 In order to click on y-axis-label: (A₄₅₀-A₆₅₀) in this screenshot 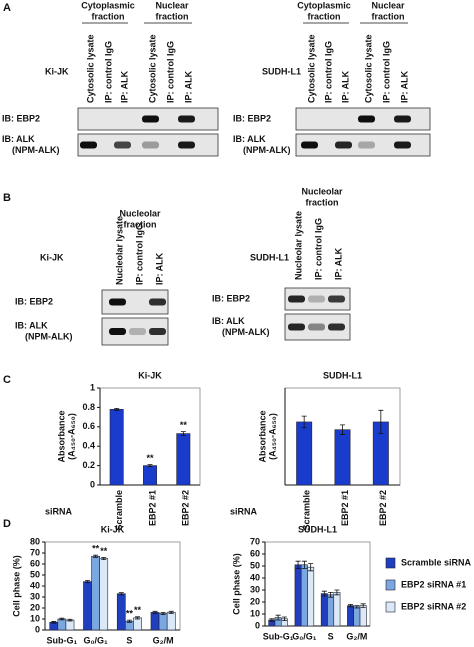, I will do `click(71, 436)`.